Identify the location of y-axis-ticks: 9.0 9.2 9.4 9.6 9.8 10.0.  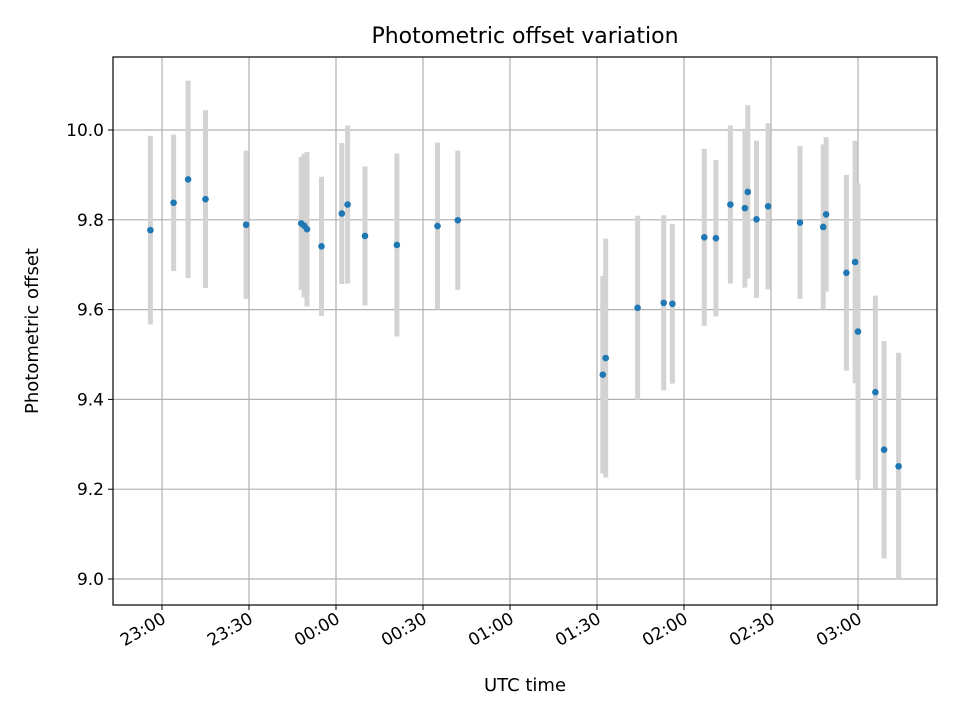
(89, 355).